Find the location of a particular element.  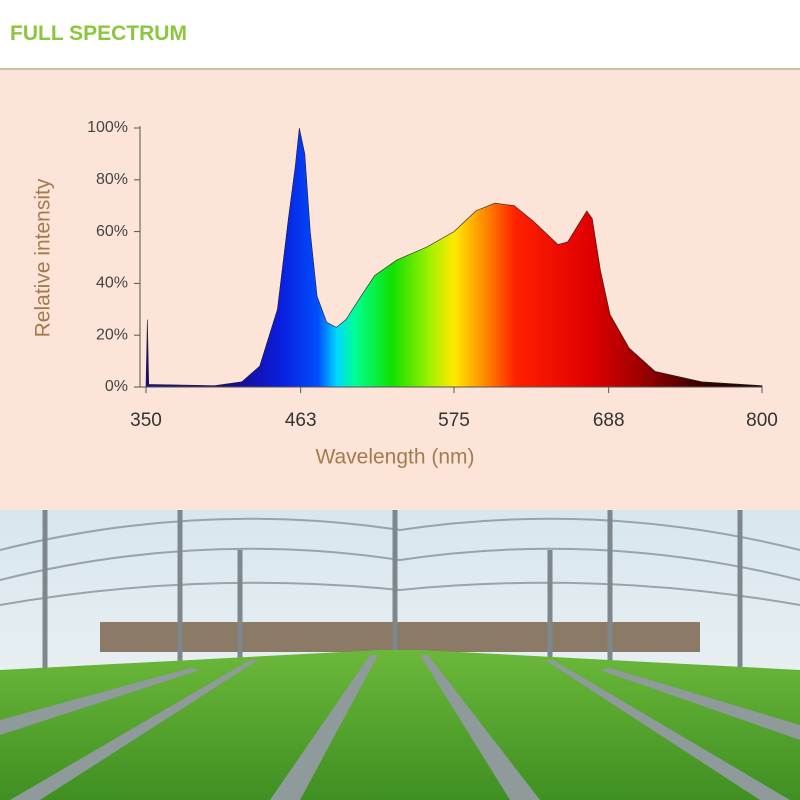

y-axis-label: Relative intensity is located at coordinates (43, 257).